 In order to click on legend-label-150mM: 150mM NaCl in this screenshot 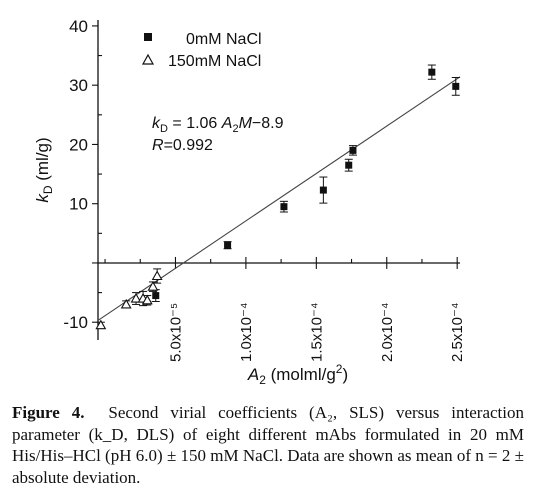, I will do `click(214, 61)`.